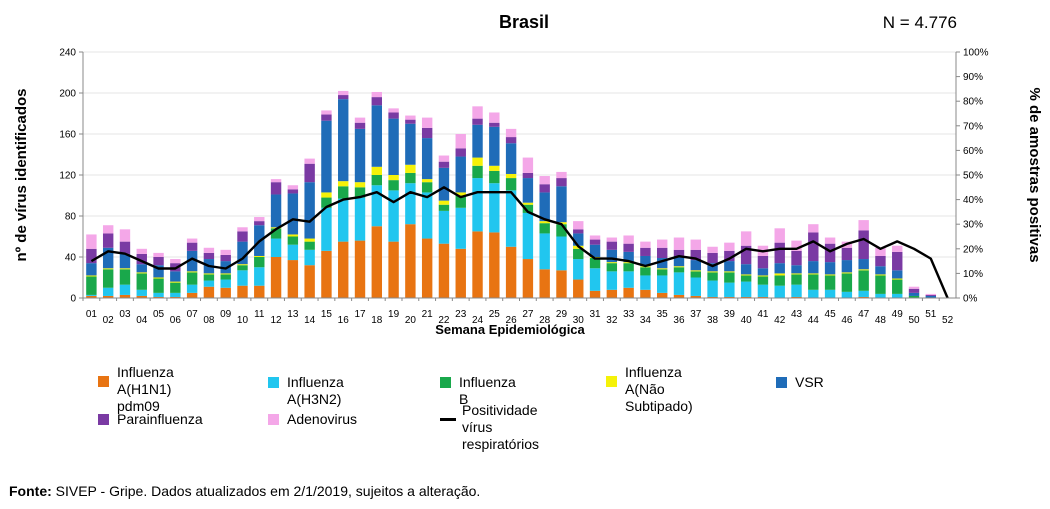 The image size is (1050, 509). What do you see at coordinates (914, 320) in the screenshot?
I see `x-tick-label: 50` at bounding box center [914, 320].